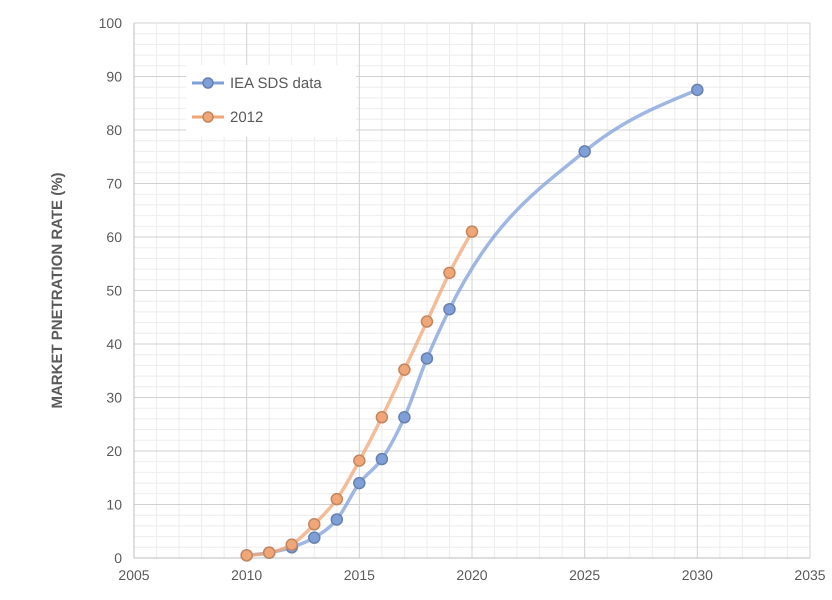 Image resolution: width=832 pixels, height=600 pixels. What do you see at coordinates (57, 290) in the screenshot?
I see `y-axis-title: MARKET PNETRATION RATE (%)` at bounding box center [57, 290].